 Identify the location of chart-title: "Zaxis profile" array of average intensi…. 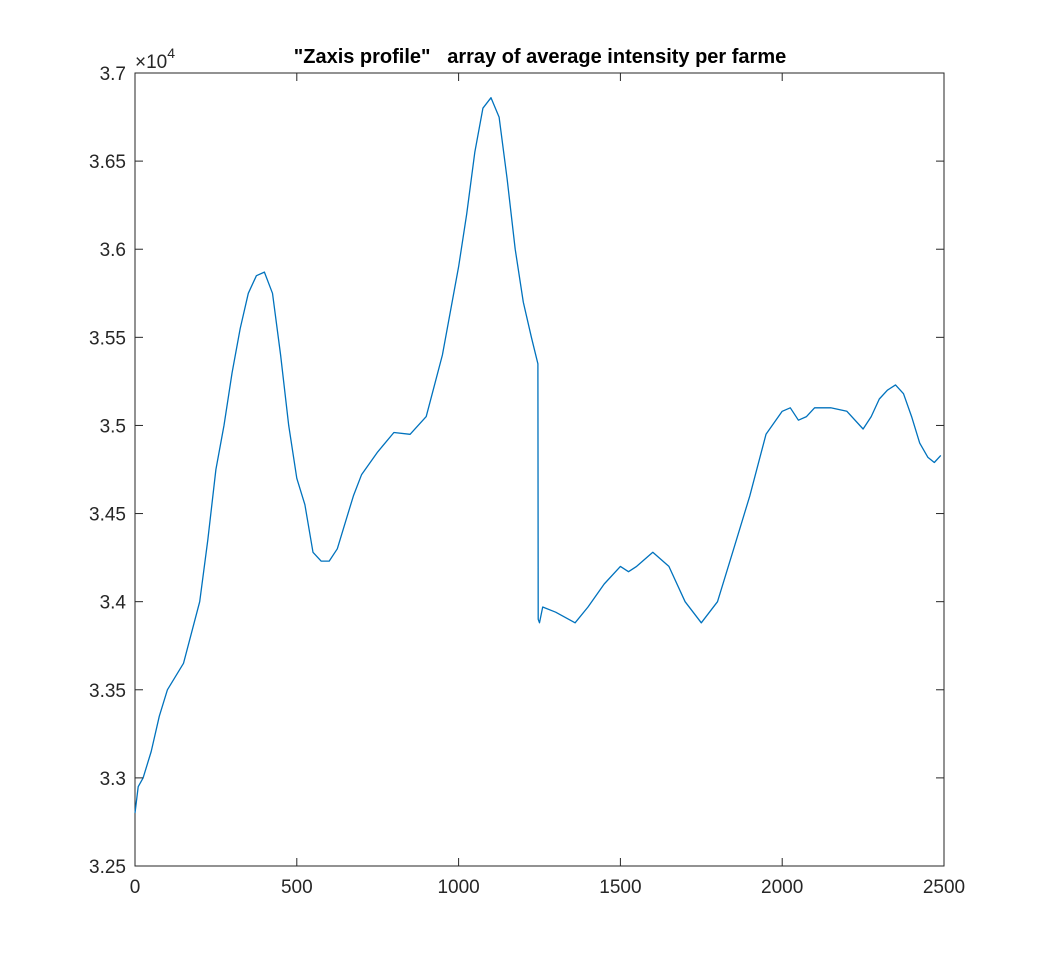
(540, 57).